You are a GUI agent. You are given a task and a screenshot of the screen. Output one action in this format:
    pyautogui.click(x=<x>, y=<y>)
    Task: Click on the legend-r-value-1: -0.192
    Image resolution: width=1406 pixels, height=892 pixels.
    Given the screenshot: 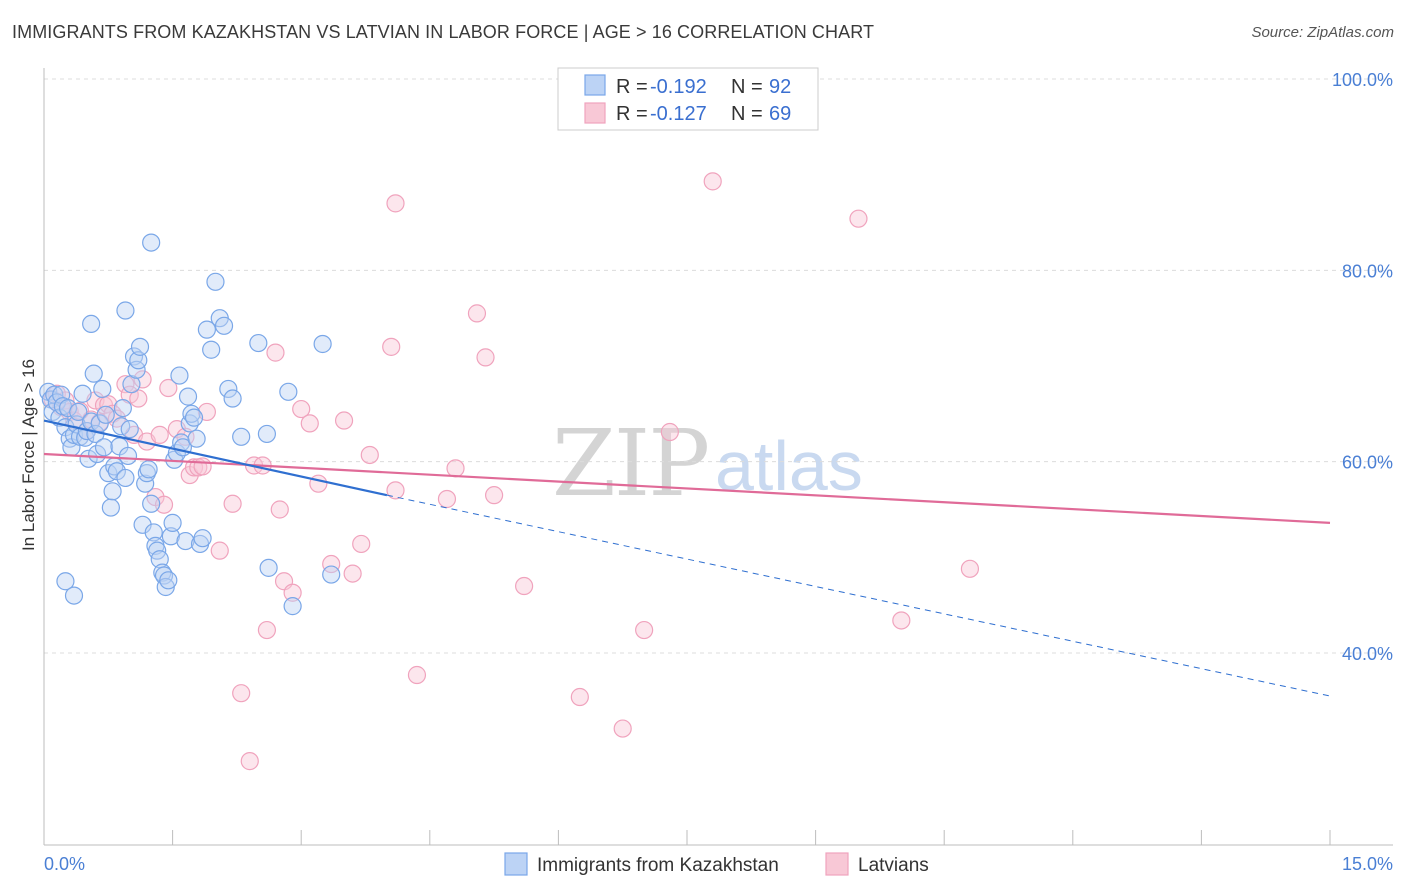 What is the action you would take?
    pyautogui.click(x=678, y=87)
    